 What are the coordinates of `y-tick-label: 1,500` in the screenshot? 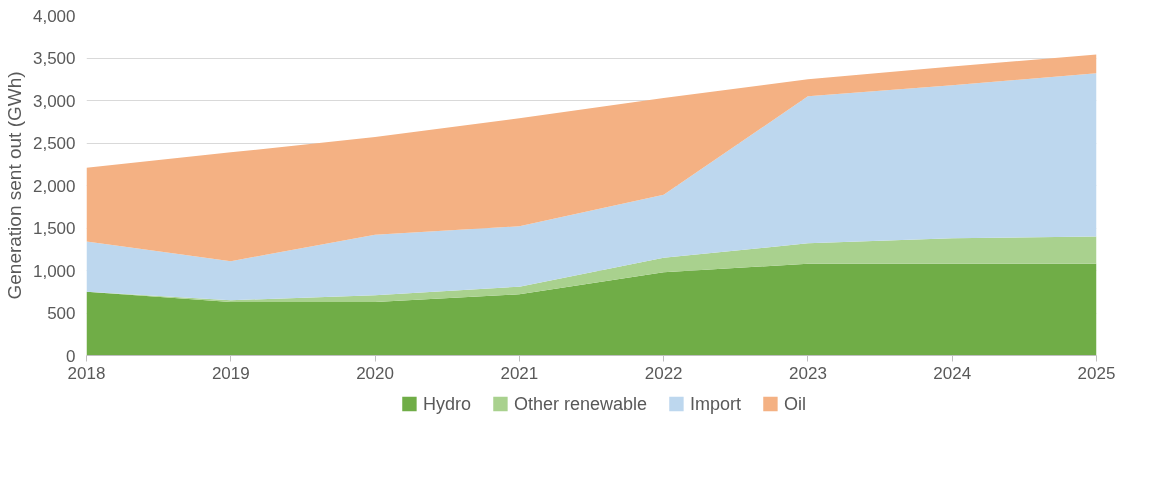 It's located at (54, 228).